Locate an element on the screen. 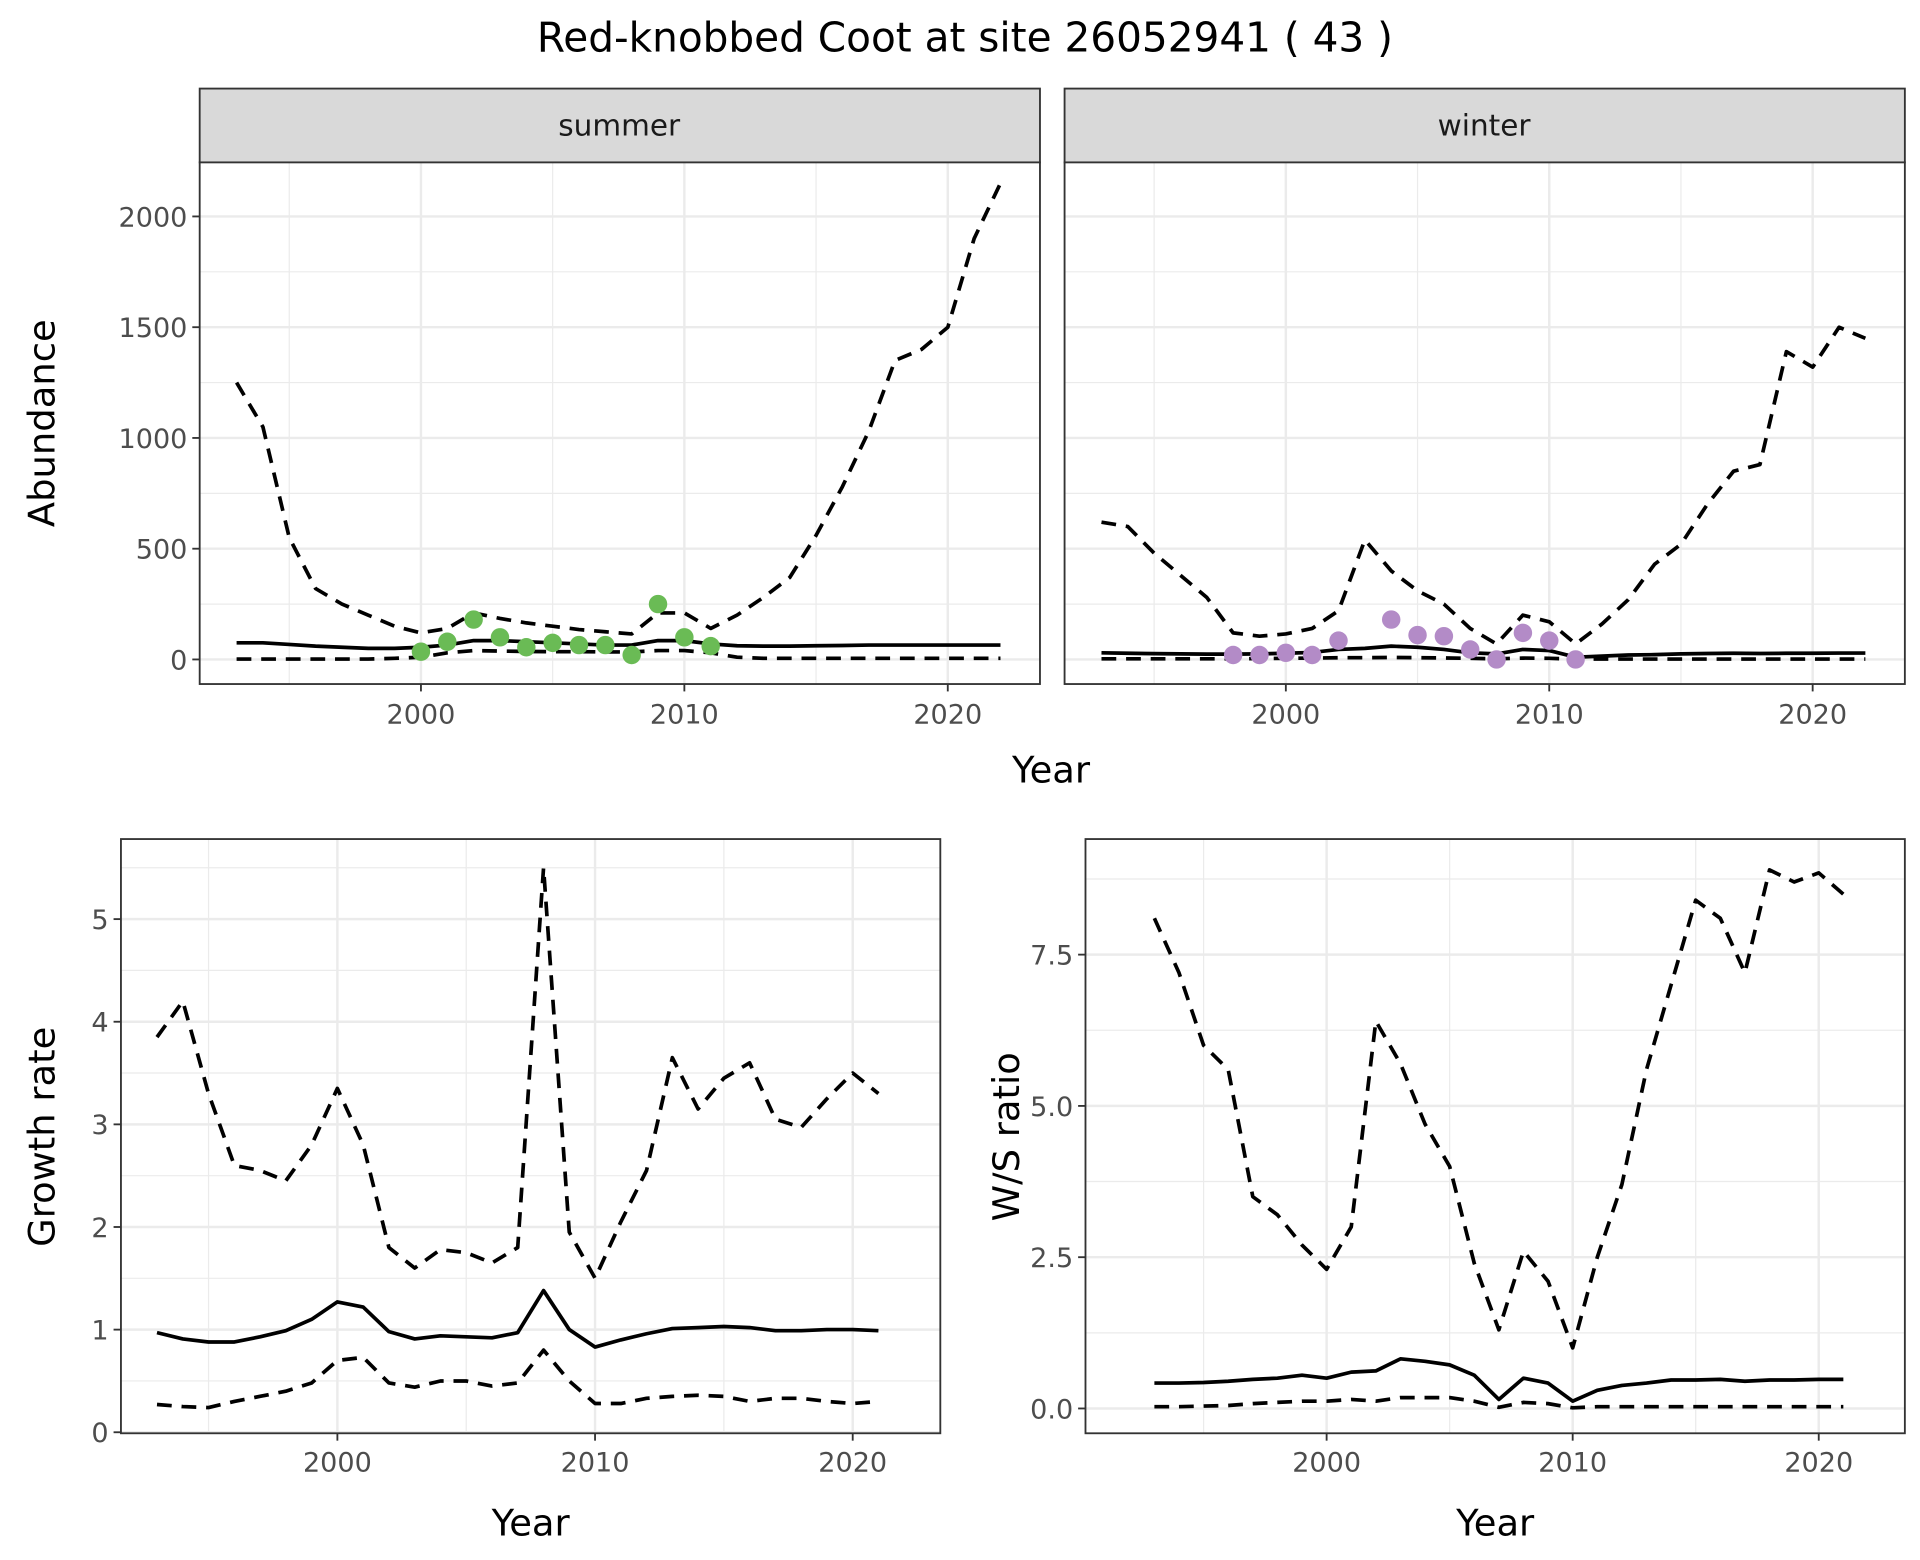  y-axis-label-growth: Growth rate is located at coordinates (42, 1137).